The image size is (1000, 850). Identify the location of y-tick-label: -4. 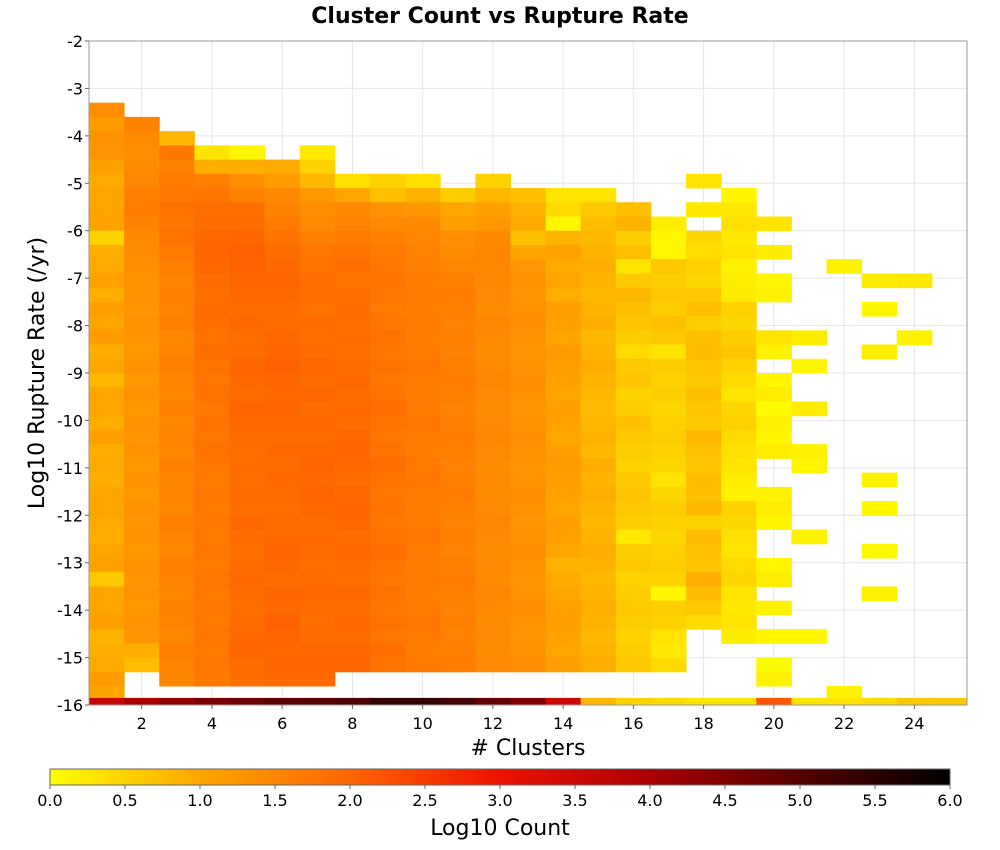
(75, 136).